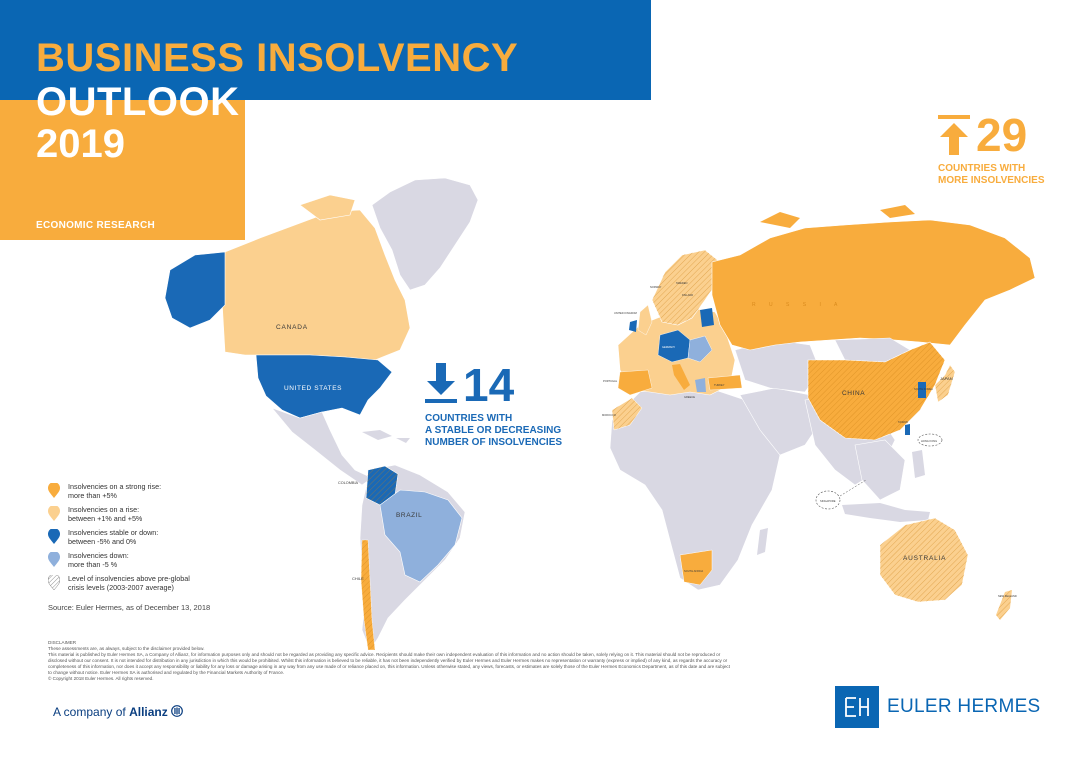 The image size is (1080, 764). What do you see at coordinates (54, 583) in the screenshot?
I see `hatched-pin-icon` at bounding box center [54, 583].